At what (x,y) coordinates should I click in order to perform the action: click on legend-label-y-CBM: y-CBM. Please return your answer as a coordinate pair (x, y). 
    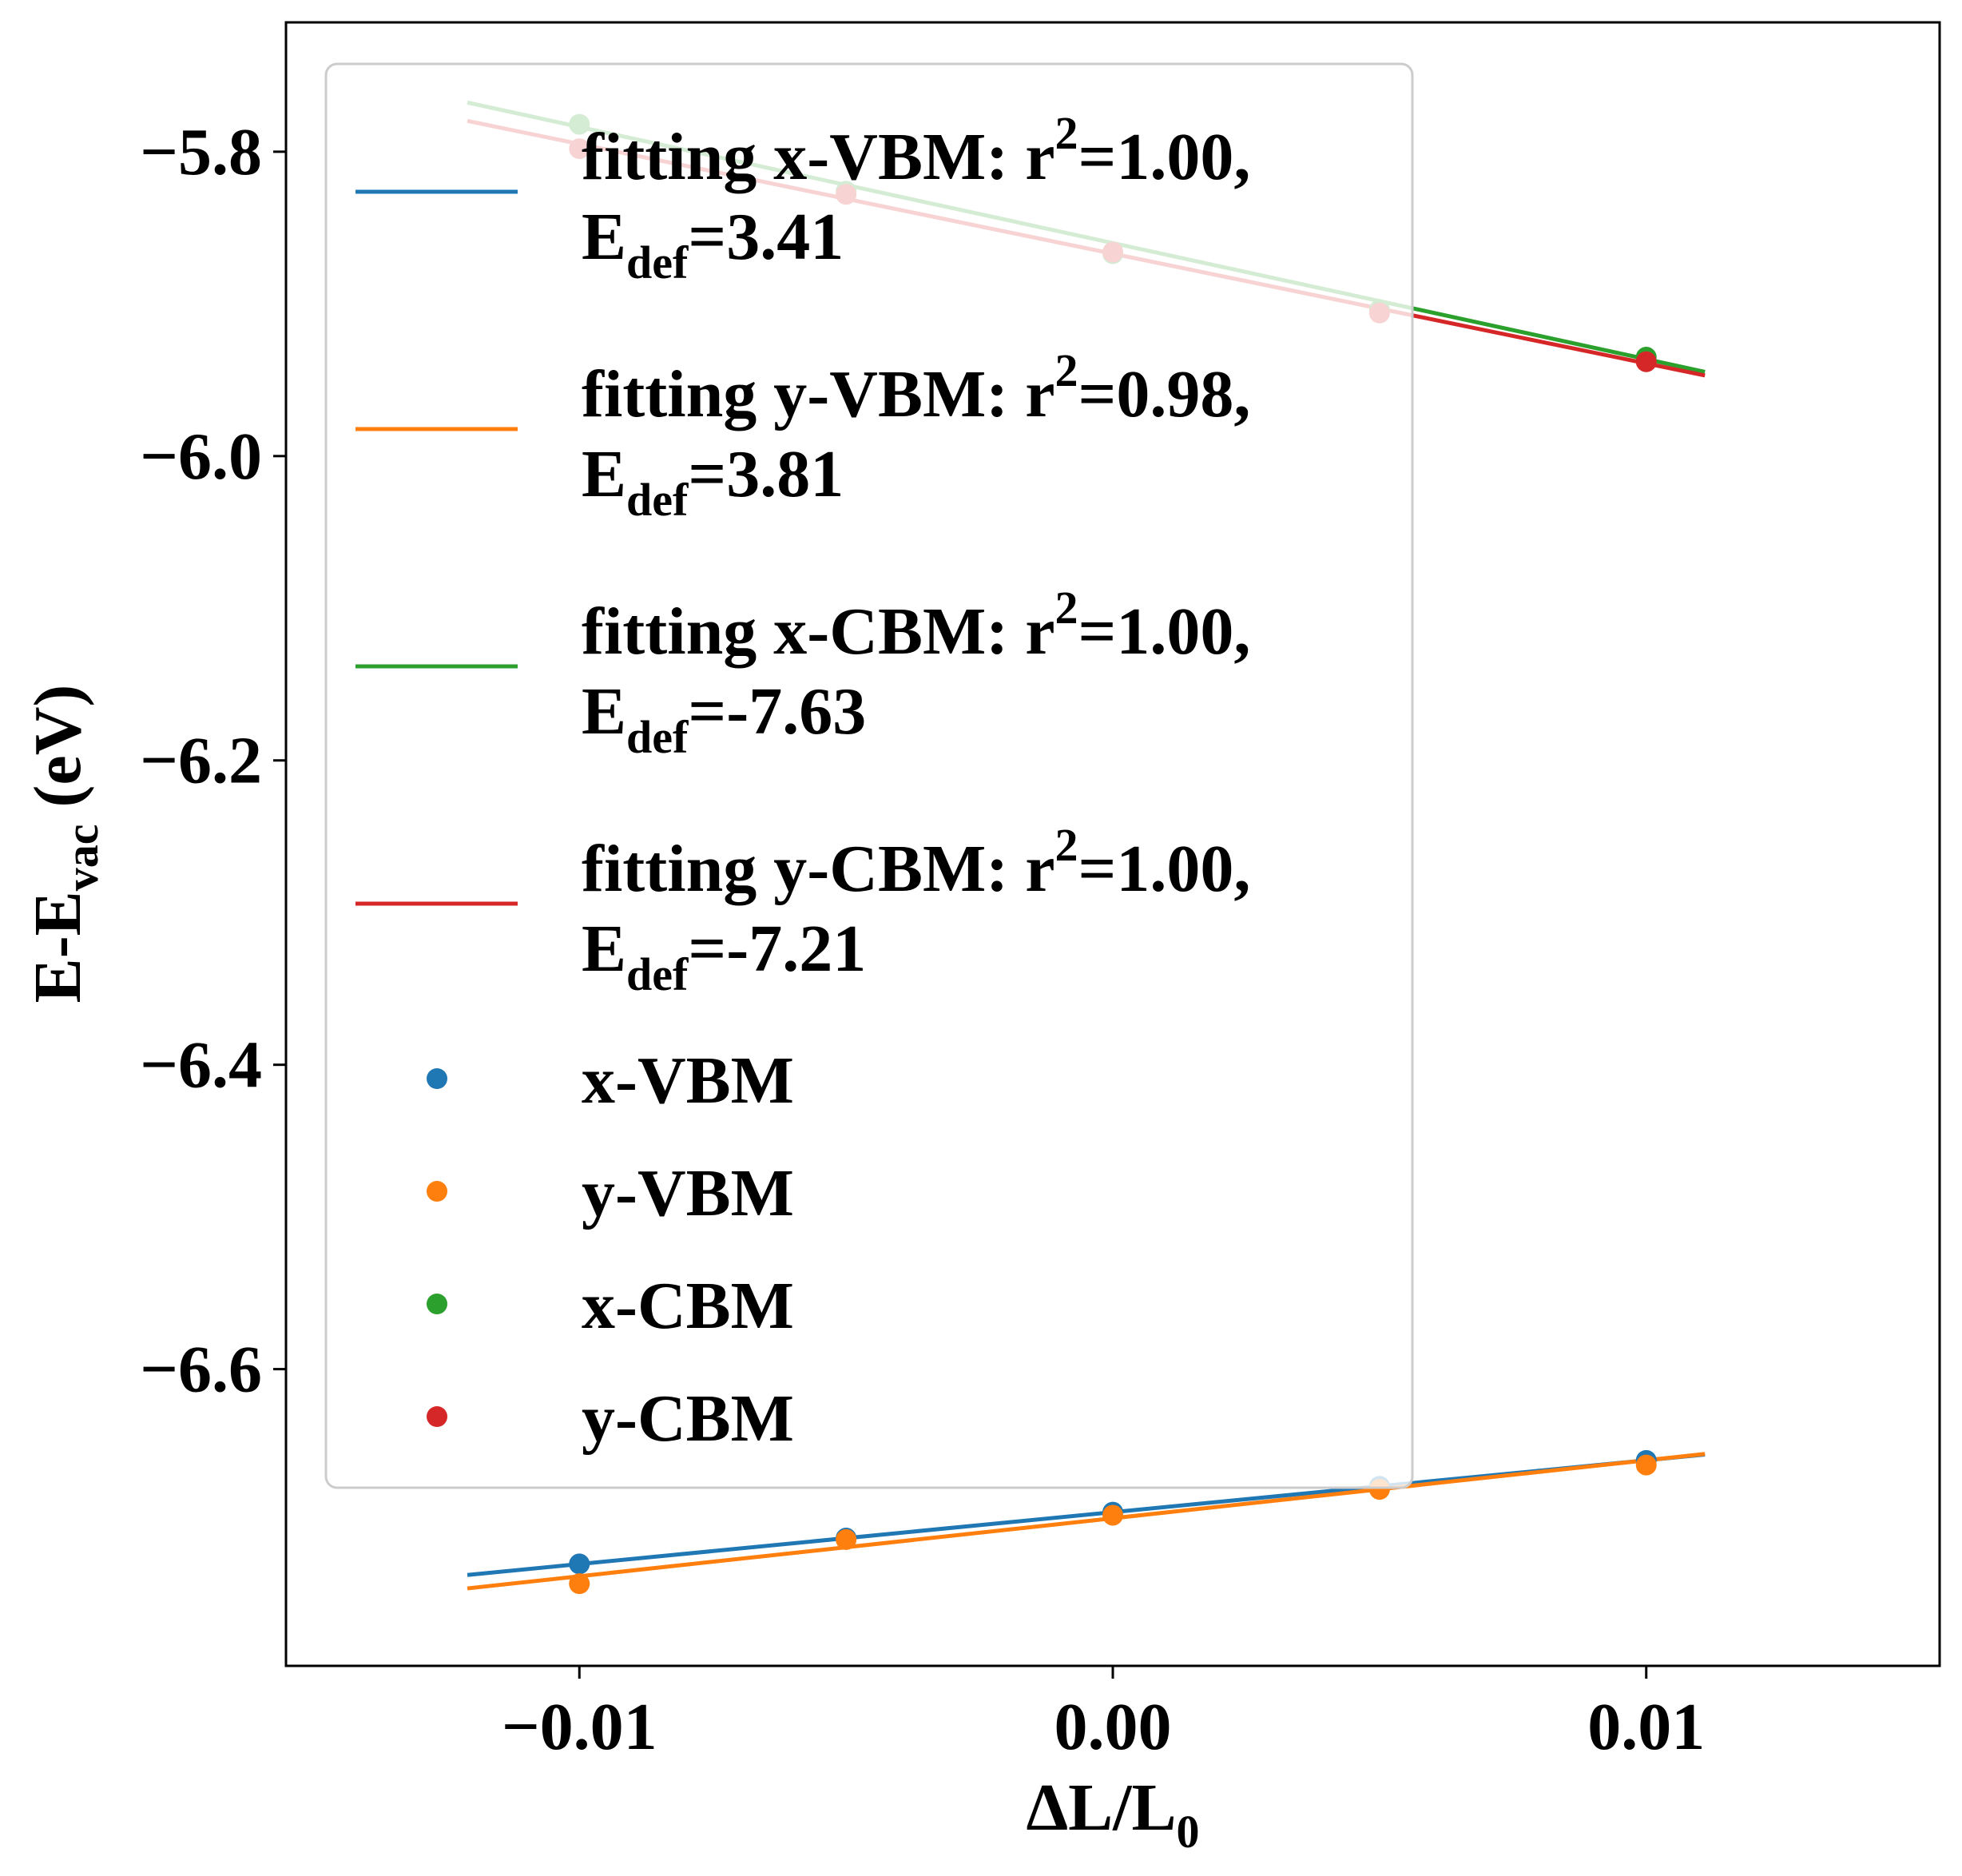
    Looking at the image, I should click on (688, 1418).